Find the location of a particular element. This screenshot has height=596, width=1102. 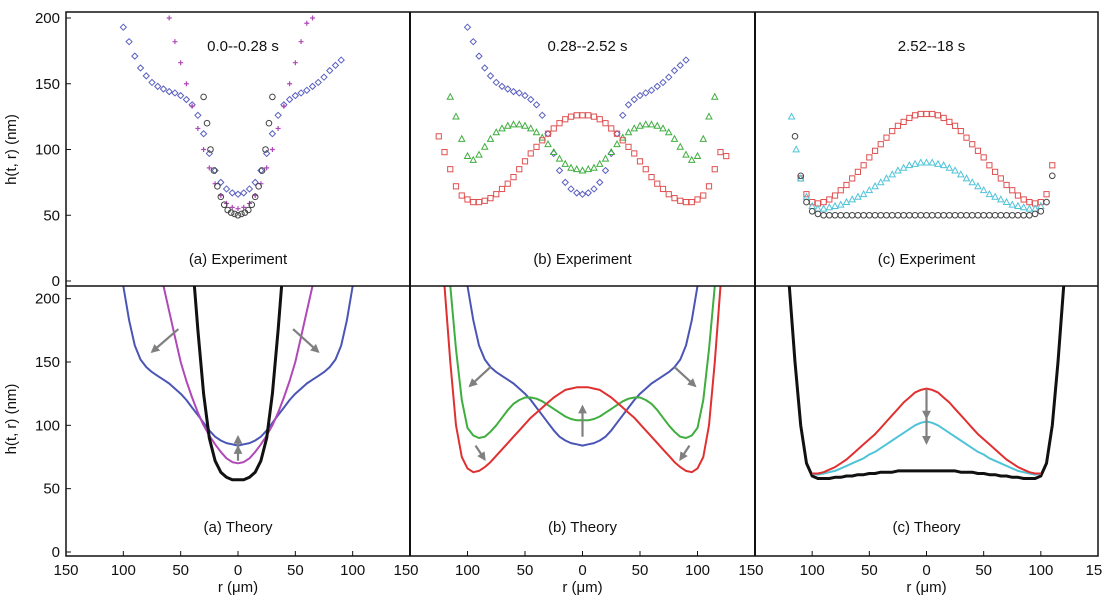

series-a-th-2-line is located at coordinates (238, 383).